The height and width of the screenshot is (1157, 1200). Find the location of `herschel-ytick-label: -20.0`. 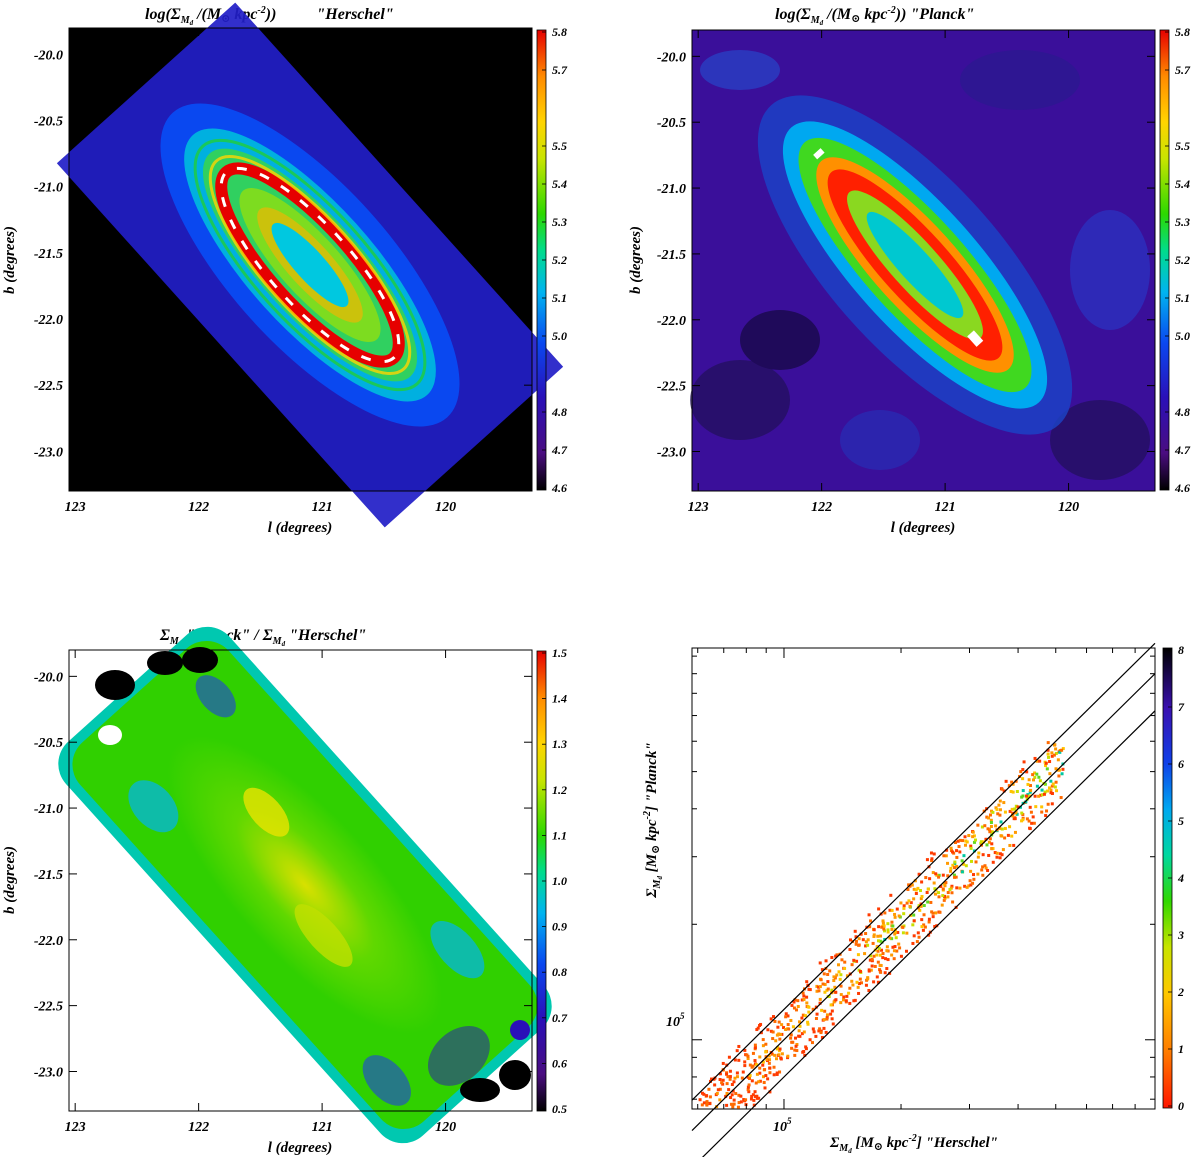

herschel-ytick-label: -20.0 is located at coordinates (48, 55).